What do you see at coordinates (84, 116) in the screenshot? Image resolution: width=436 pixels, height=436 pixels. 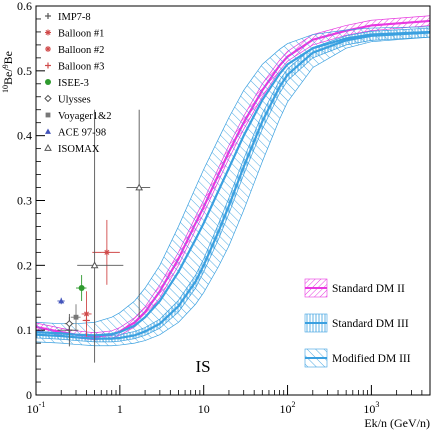 I see `legend-label-voyager1-2: Voyager1&2` at bounding box center [84, 116].